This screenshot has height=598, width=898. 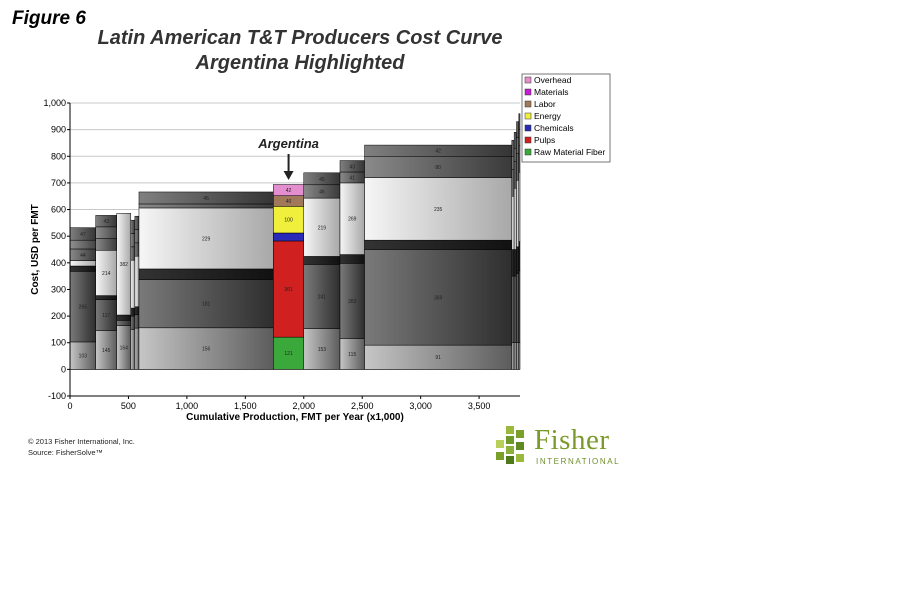 What do you see at coordinates (548, 116) in the screenshot?
I see `legend-item: Energy` at bounding box center [548, 116].